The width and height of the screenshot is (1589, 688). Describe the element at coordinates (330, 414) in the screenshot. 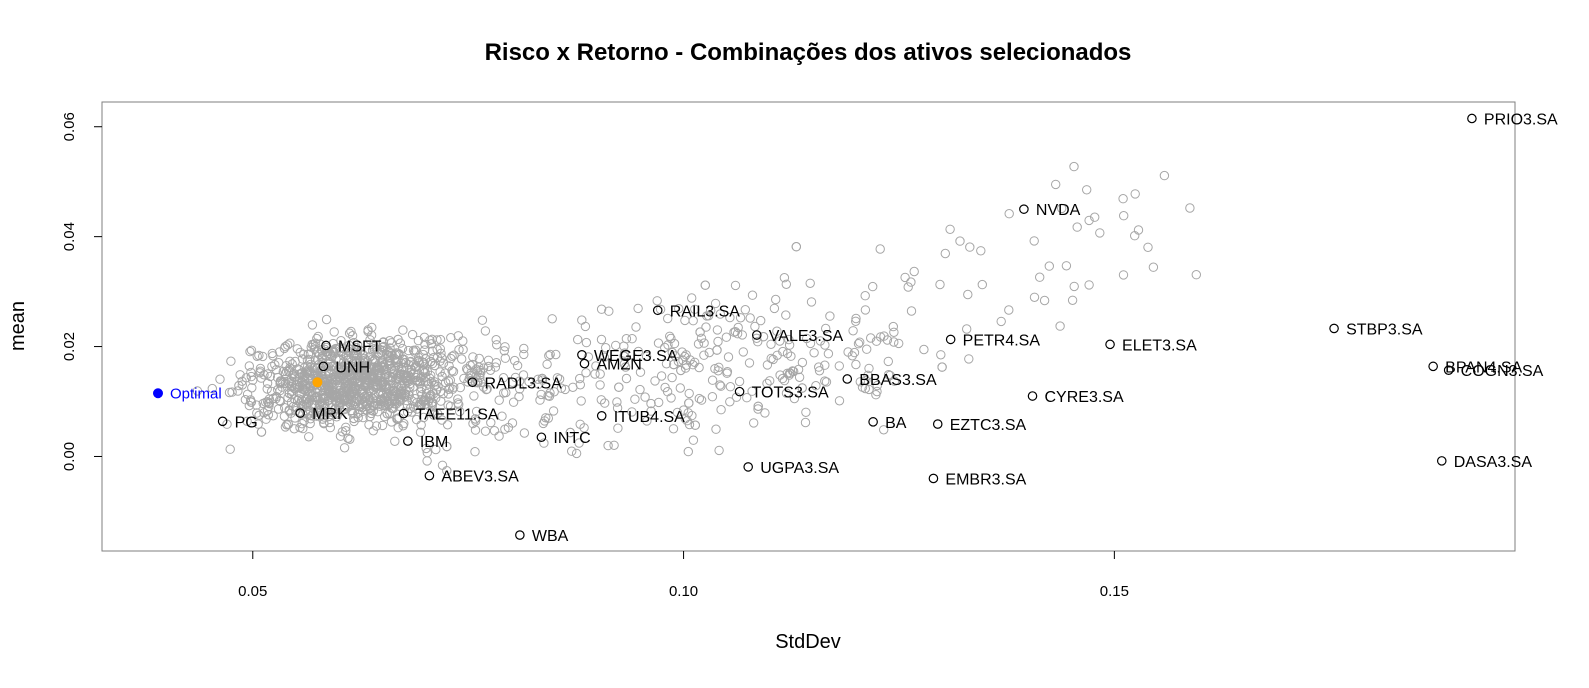

I see `asset-label: MRK` at that location.